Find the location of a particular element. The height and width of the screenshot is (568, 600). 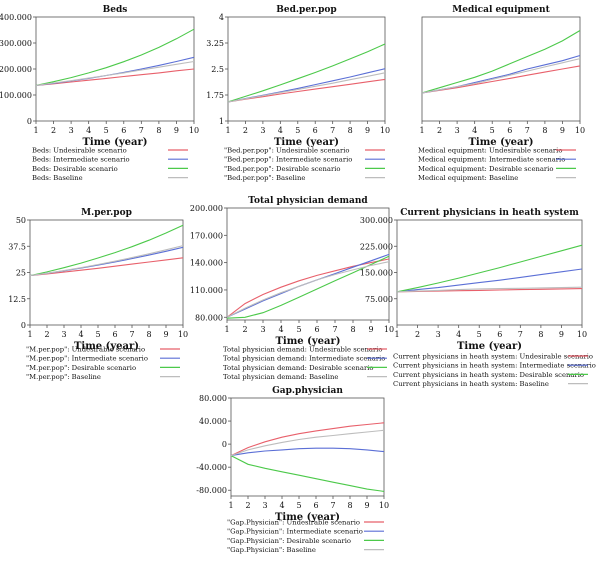

legend-entry-label: "M.per.pop": Undesirable scenario is located at coordinates (85, 350).